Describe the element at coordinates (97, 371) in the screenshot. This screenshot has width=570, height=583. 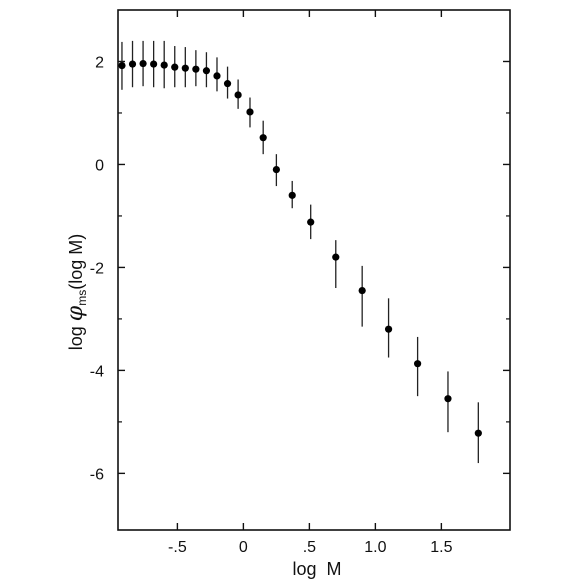
I see `y-tick-label: -4` at that location.